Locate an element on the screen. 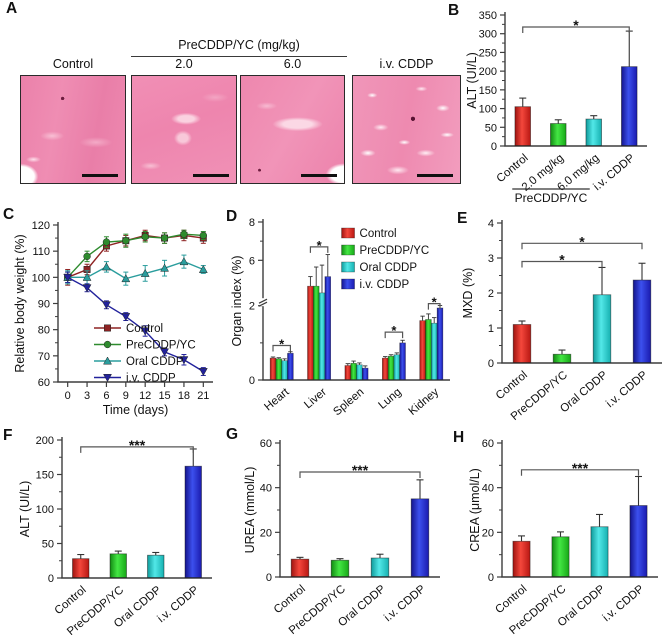 This screenshot has height=635, width=667. column-label-iv-cddp: i.v. CDDP is located at coordinates (406, 64).